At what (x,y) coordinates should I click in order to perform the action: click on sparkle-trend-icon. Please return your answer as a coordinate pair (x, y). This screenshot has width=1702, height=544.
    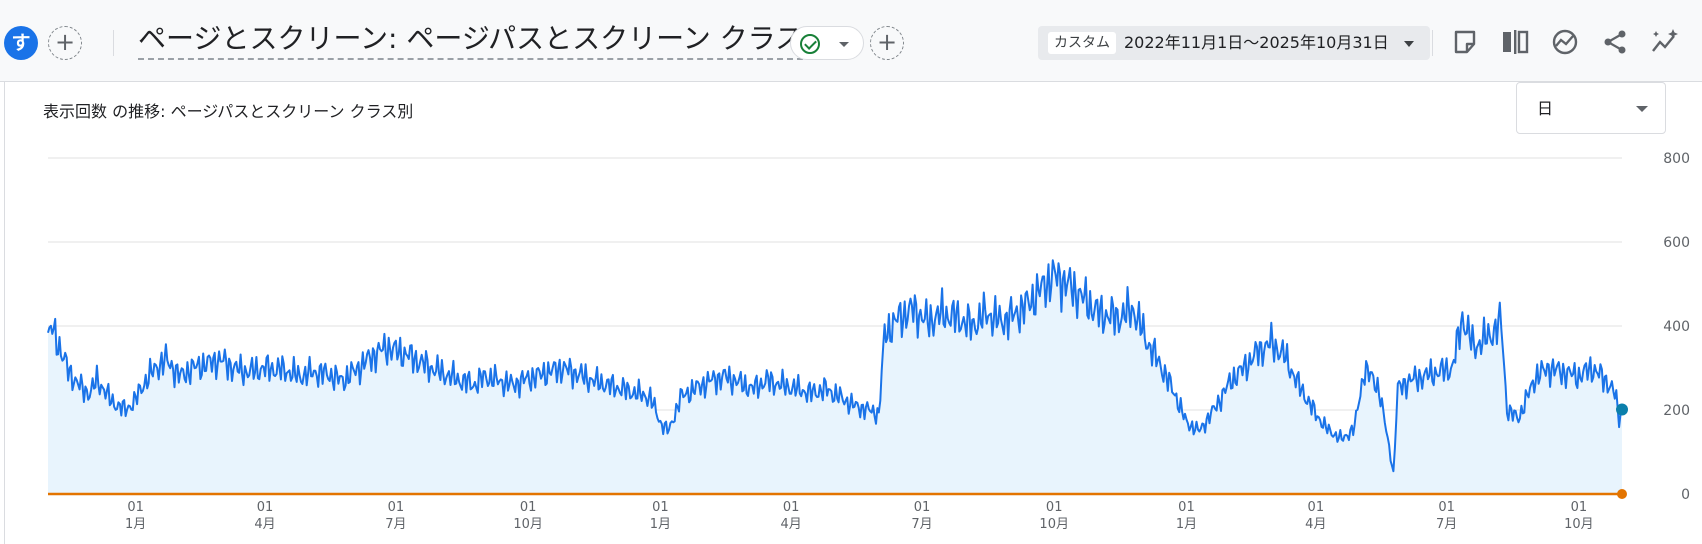
    Looking at the image, I should click on (1665, 42).